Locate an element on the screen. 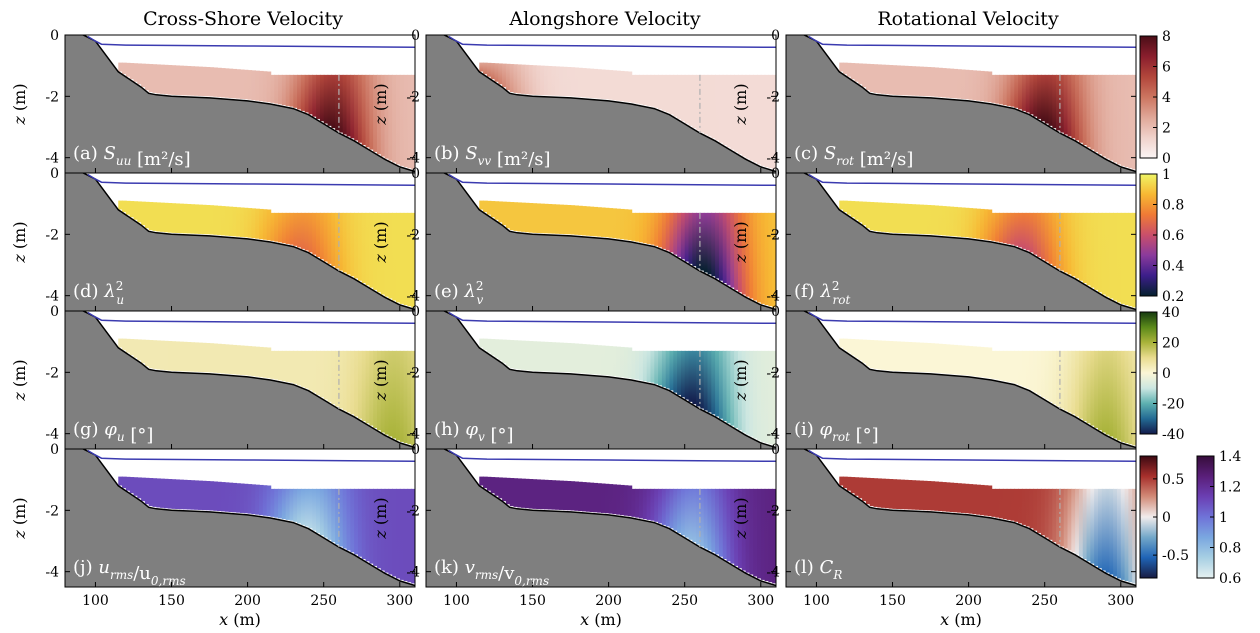 Image resolution: width=1260 pixels, height=633 pixels. x-axis-label: x (m) is located at coordinates (601, 619).